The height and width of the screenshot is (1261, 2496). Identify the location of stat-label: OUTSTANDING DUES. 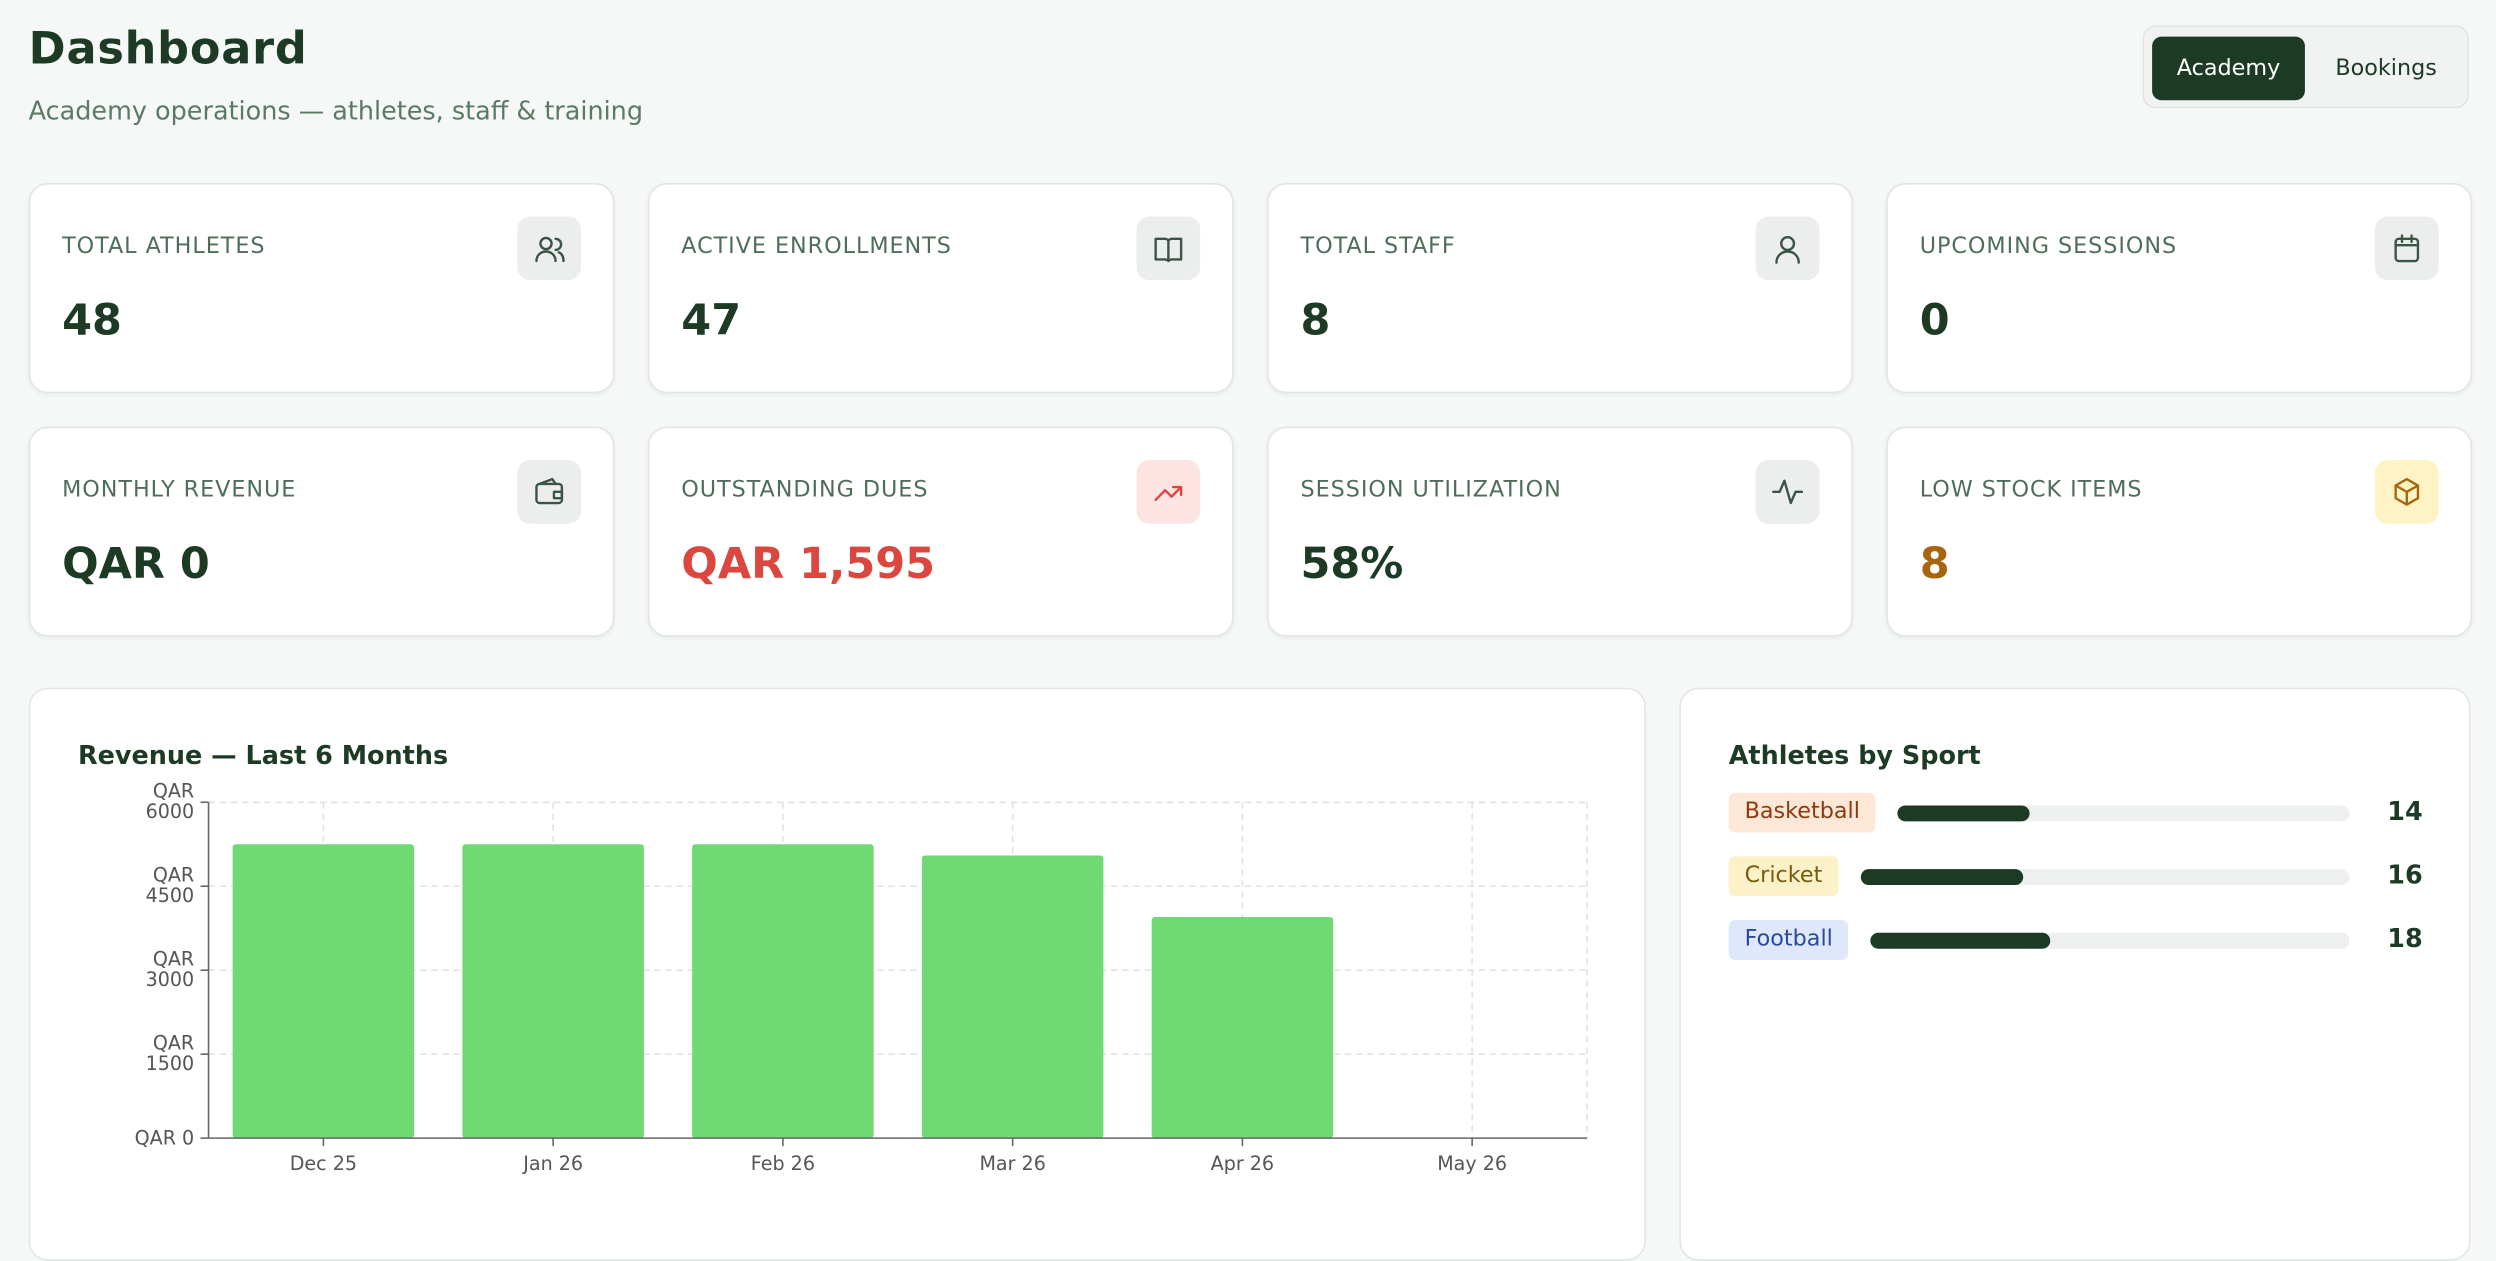
(805, 490).